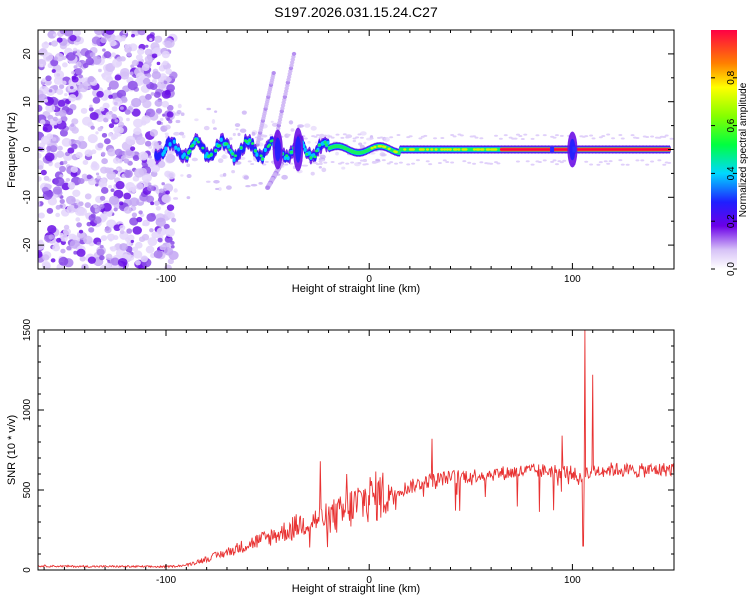  I want to click on colorbar-tick-label: 0.8, so click(731, 77).